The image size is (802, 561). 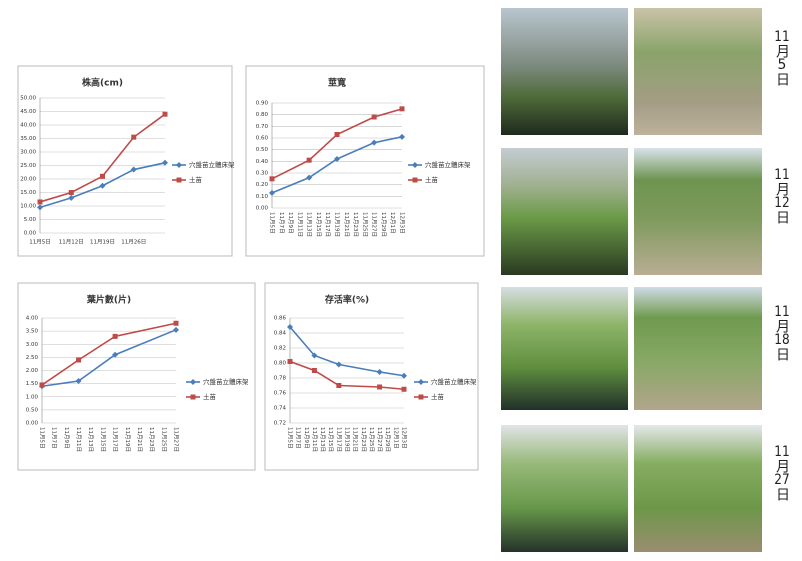 What do you see at coordinates (32, 319) in the screenshot?
I see `y-tick-label: 4.00` at bounding box center [32, 319].